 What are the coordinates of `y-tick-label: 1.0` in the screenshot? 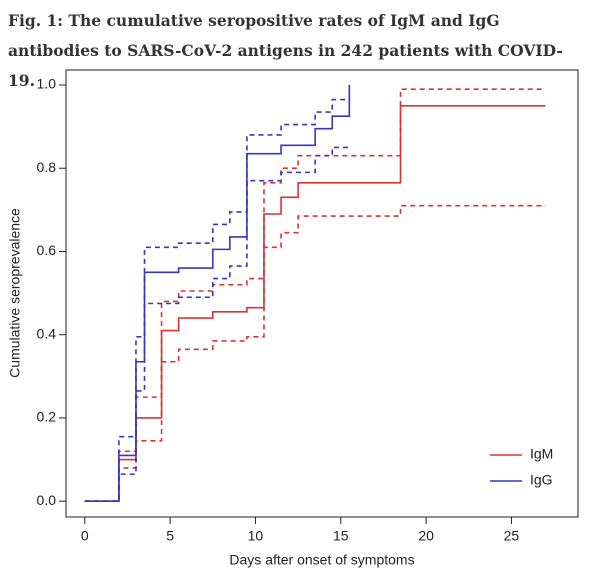 It's located at (47, 84).